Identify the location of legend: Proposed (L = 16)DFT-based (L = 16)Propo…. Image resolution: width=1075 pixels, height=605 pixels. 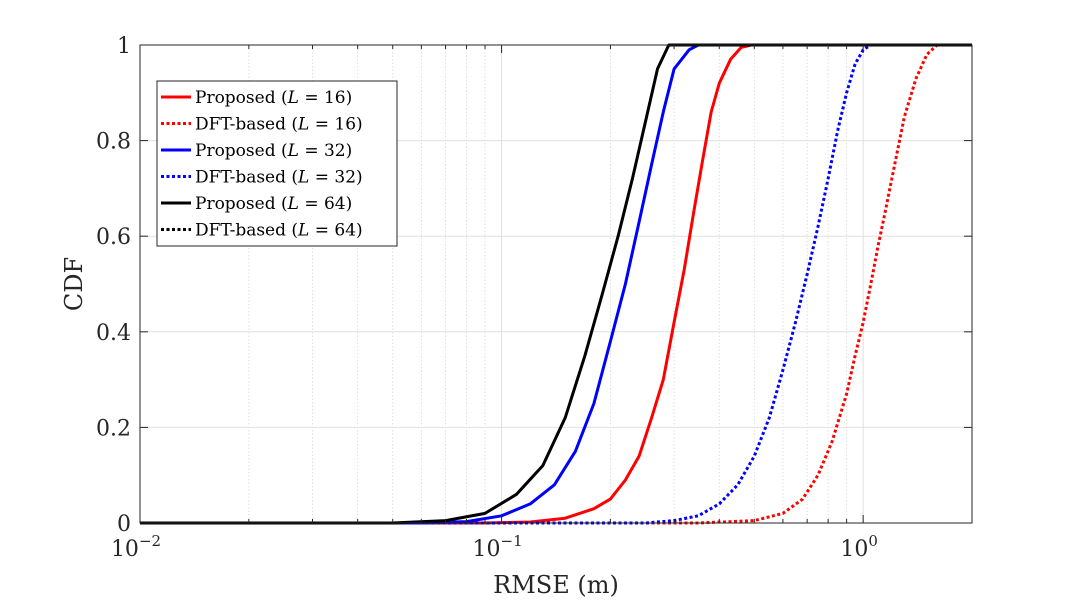
(277, 163).